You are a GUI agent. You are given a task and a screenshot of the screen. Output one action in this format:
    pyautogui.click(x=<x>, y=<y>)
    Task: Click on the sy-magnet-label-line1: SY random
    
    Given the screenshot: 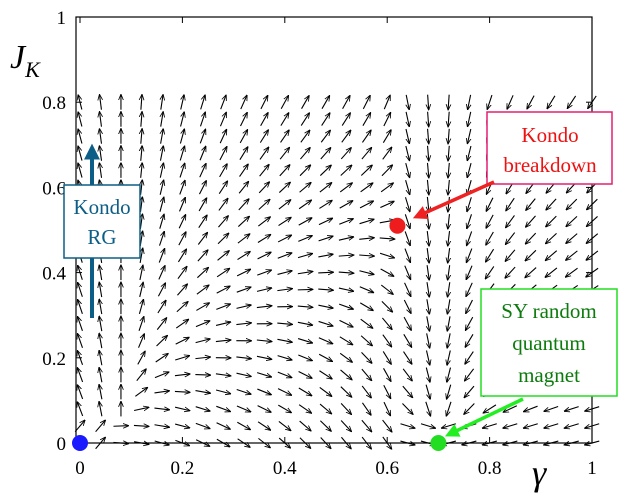 What is the action you would take?
    pyautogui.click(x=548, y=311)
    